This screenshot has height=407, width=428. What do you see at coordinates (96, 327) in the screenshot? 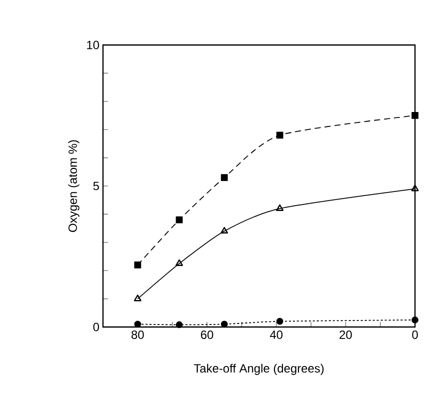
I see `y-tick-label: 0` at bounding box center [96, 327].